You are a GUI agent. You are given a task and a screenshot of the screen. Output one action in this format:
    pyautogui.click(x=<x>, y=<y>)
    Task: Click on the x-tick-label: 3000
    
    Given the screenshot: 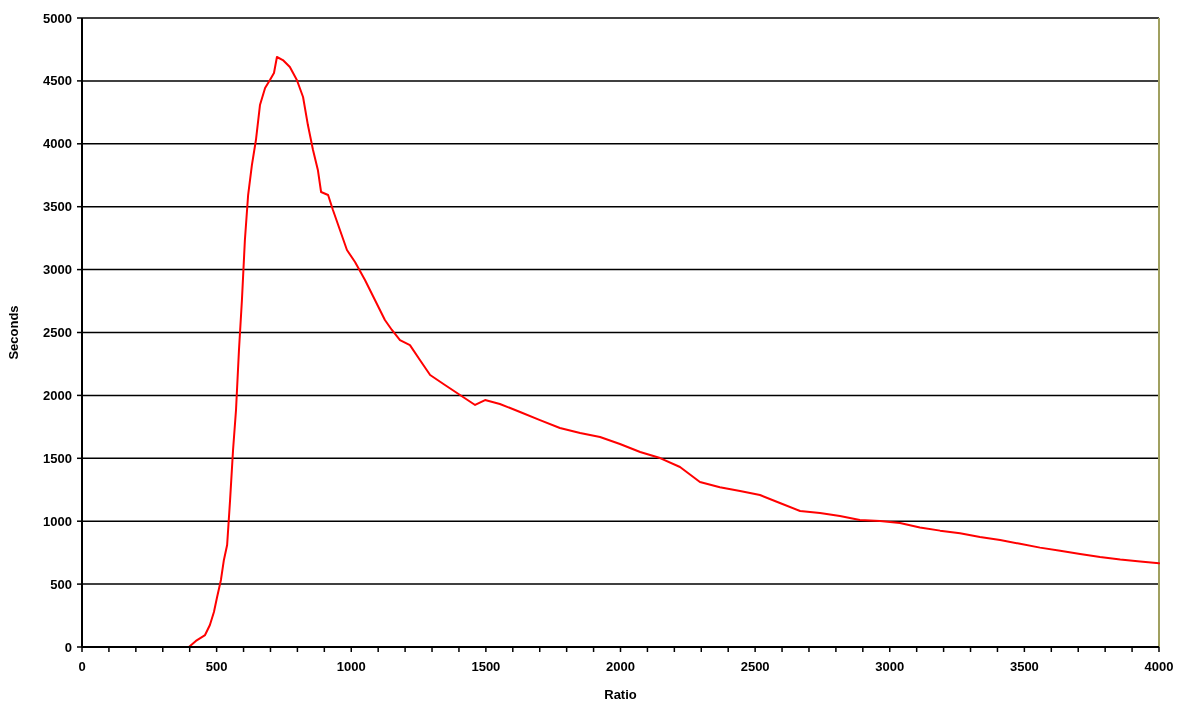 What is the action you would take?
    pyautogui.click(x=890, y=666)
    